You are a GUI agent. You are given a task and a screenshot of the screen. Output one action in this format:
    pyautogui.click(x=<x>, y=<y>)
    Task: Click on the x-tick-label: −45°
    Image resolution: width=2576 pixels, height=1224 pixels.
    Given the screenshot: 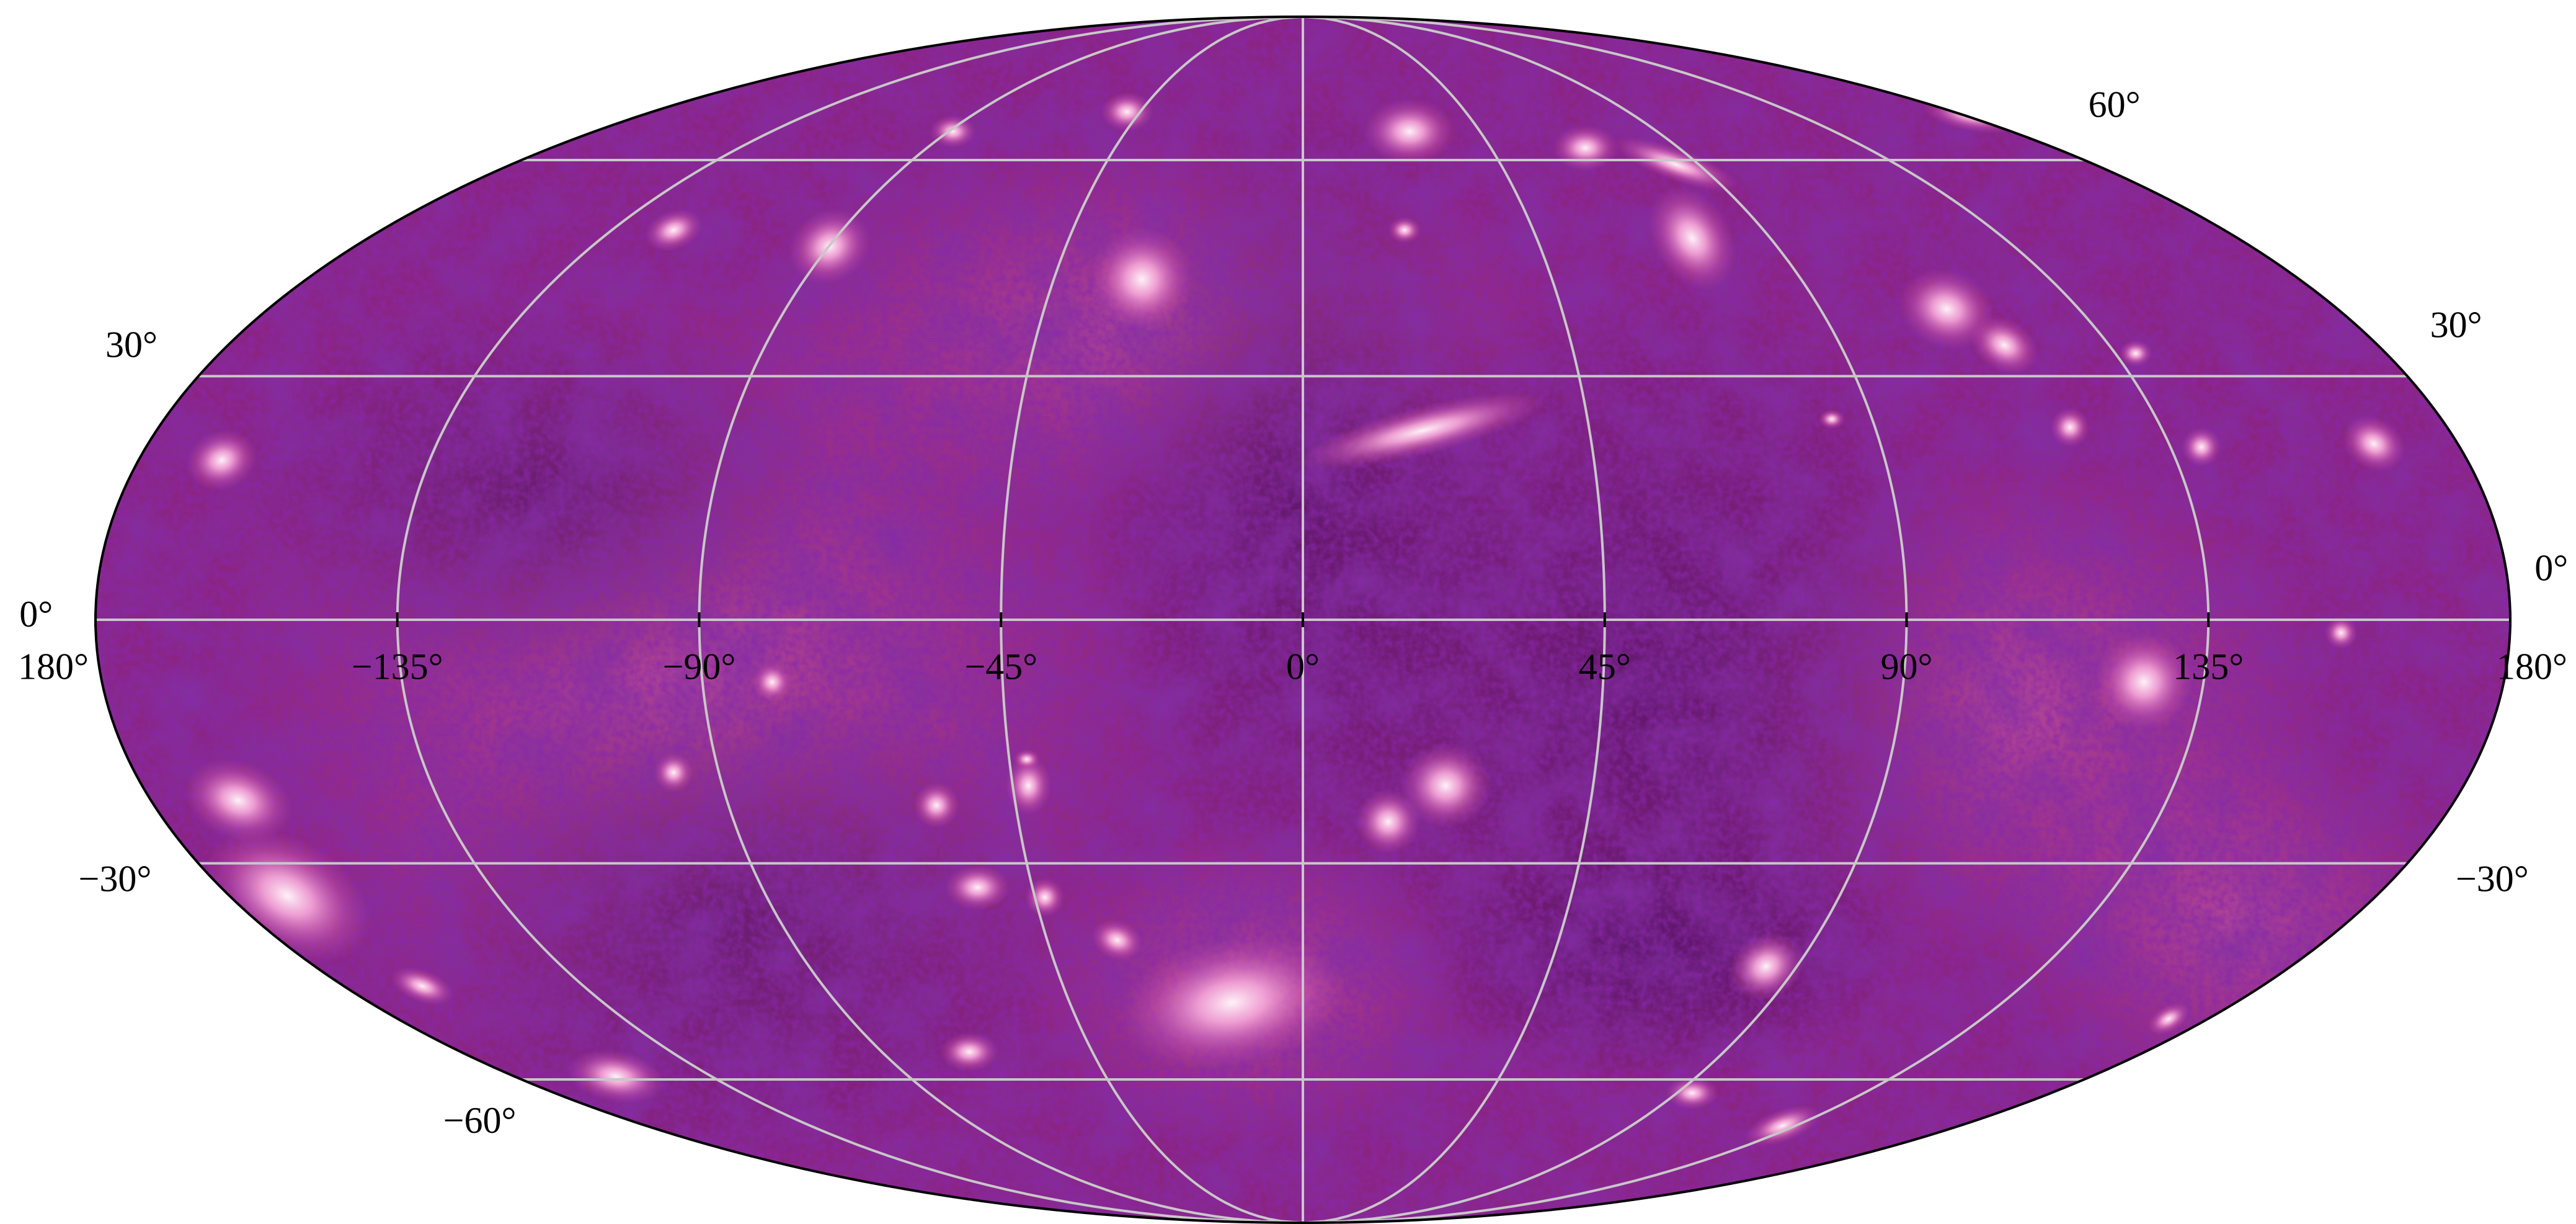 What is the action you would take?
    pyautogui.click(x=1000, y=666)
    